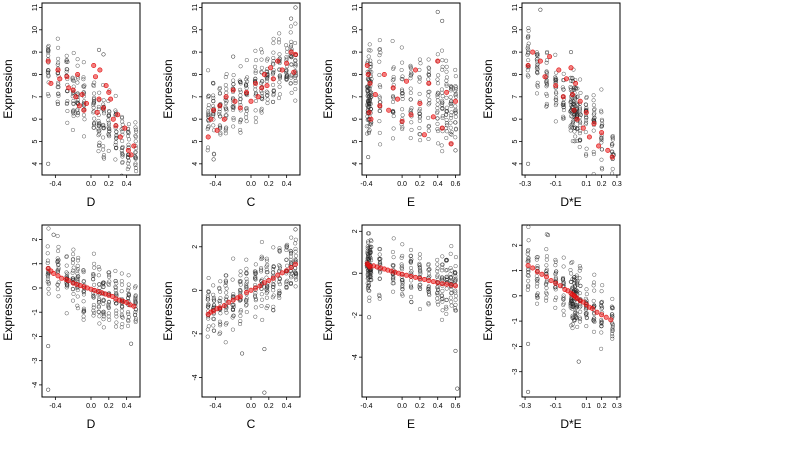 The width and height of the screenshot is (800, 450). I want to click on x-axis-title: D, so click(91, 202).